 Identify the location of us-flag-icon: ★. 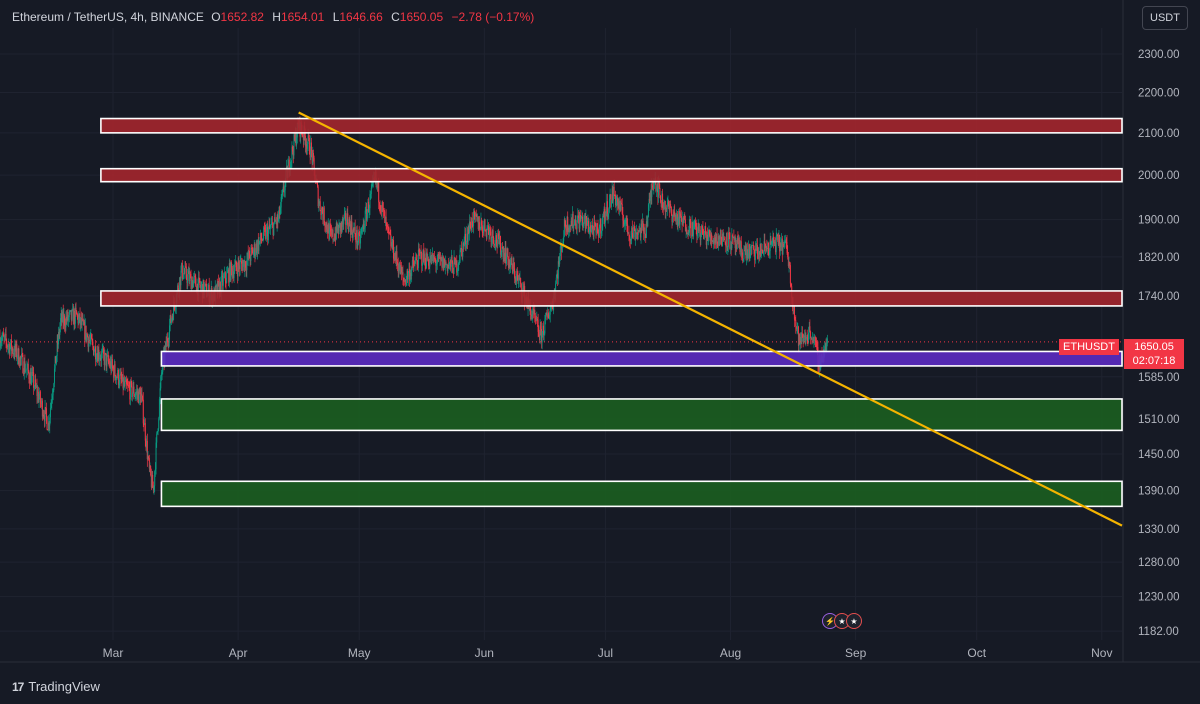
(854, 621).